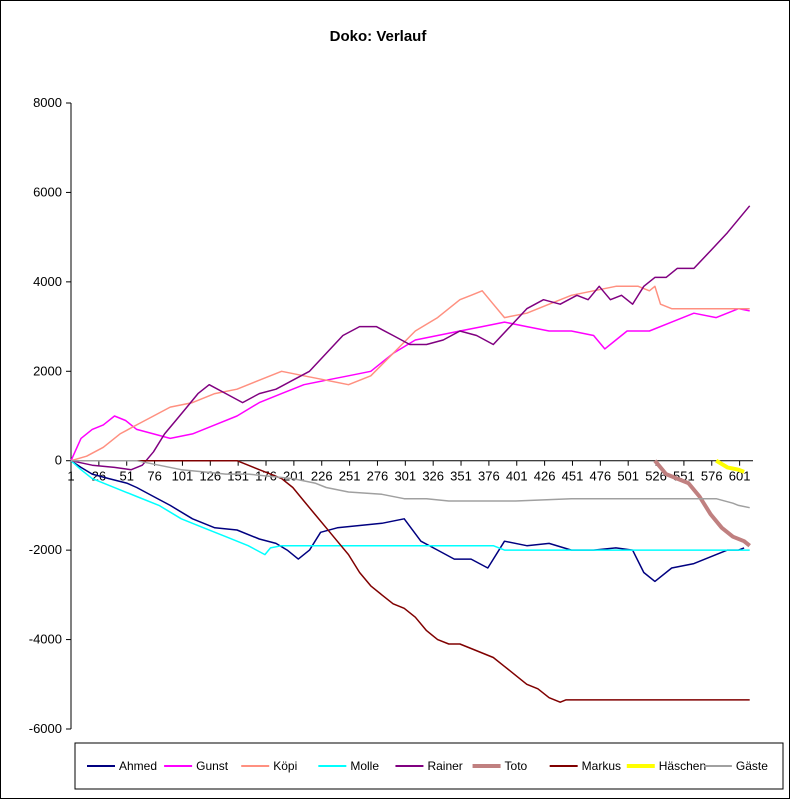 The image size is (790, 803). Describe the element at coordinates (285, 766) in the screenshot. I see `legend-label: Köpi` at that location.